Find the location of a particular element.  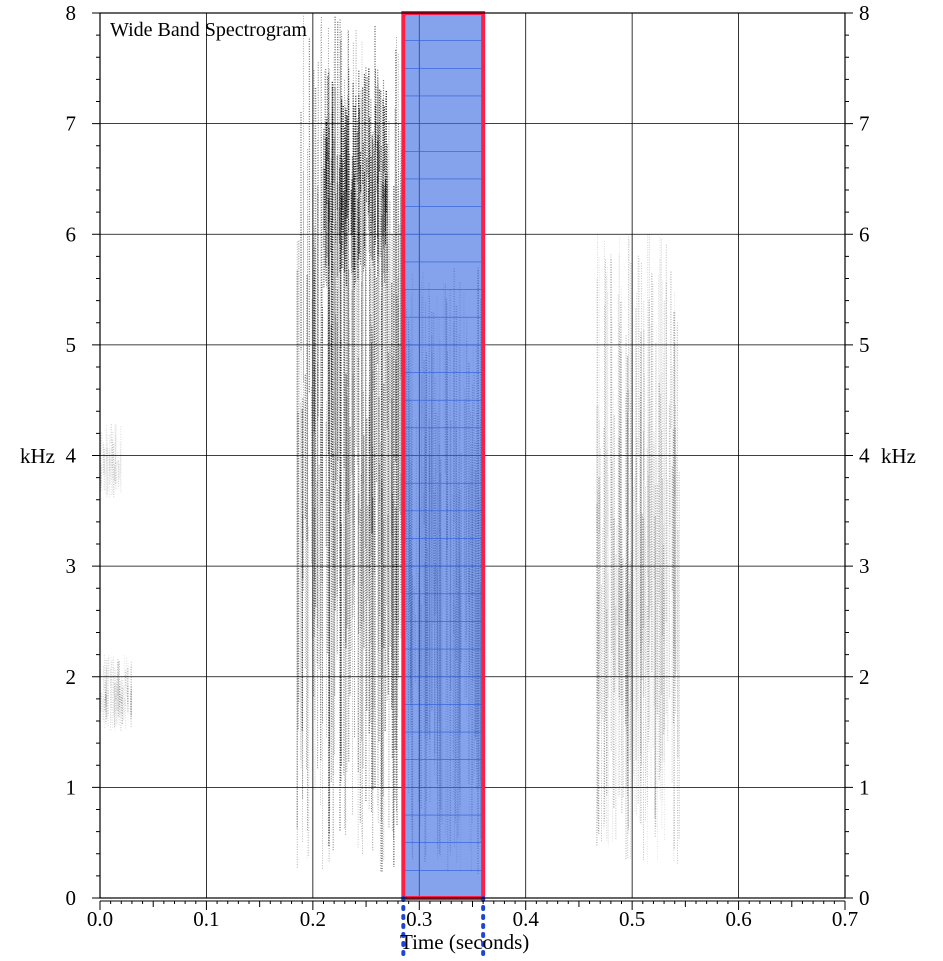

y-tick-label-right: 5 is located at coordinates (864, 345).